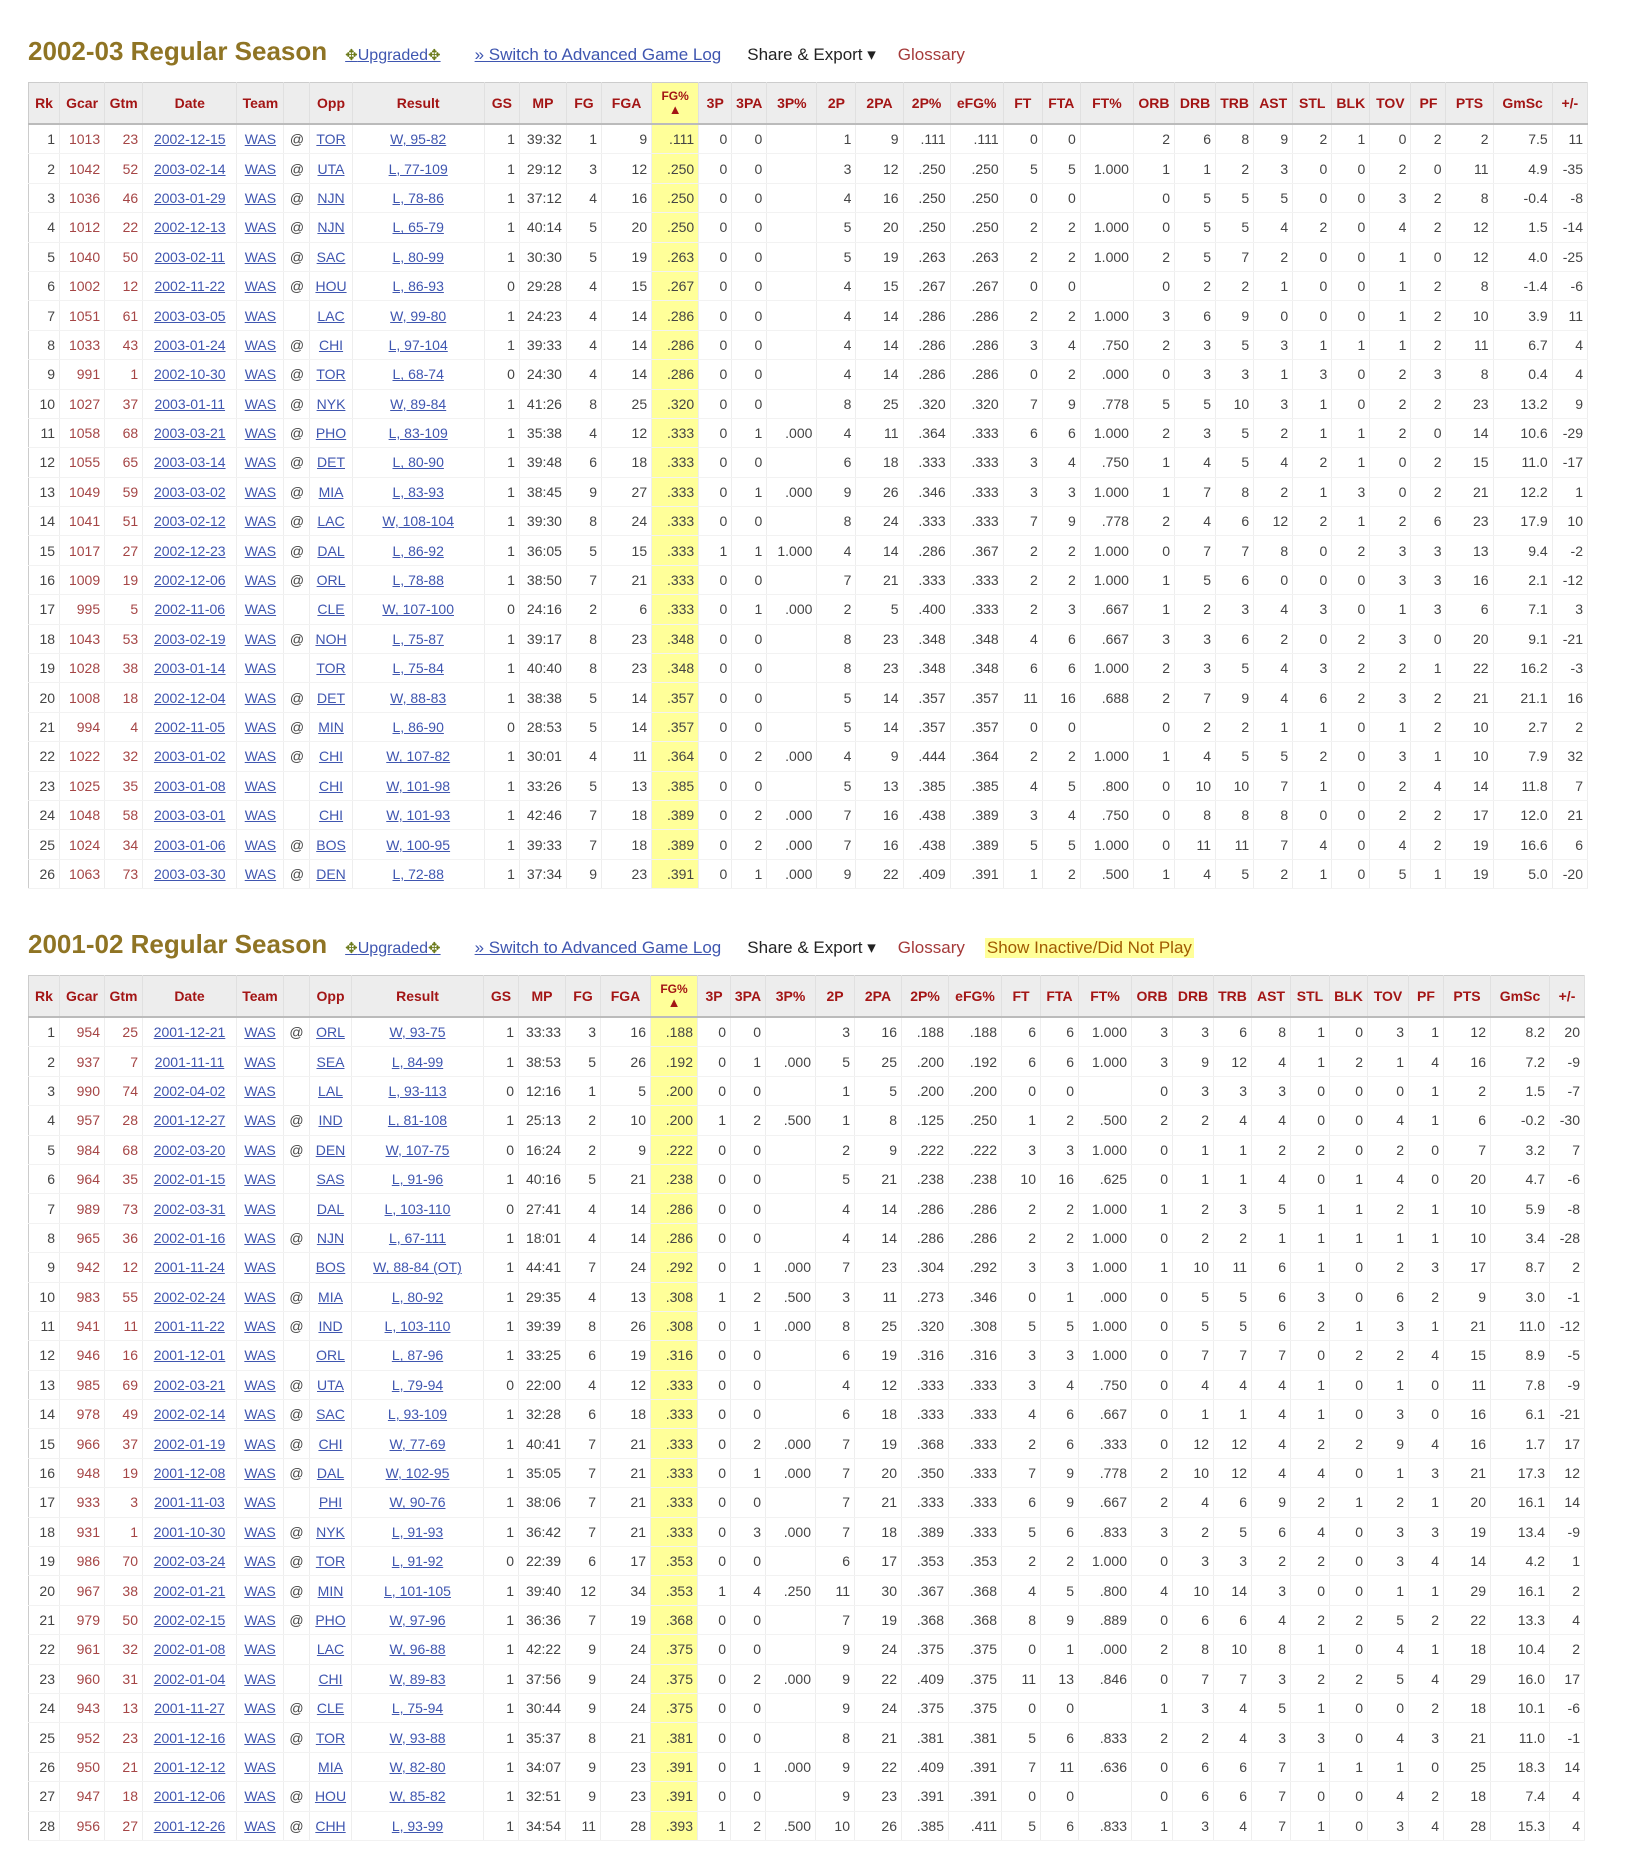 Image resolution: width=1630 pixels, height=1855 pixels. Describe the element at coordinates (296, 996) in the screenshot. I see `column-header-location` at that location.